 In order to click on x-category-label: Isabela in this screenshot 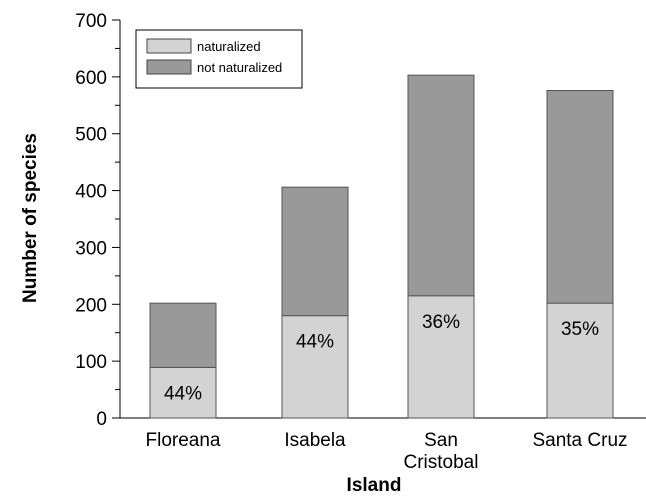, I will do `click(315, 440)`.